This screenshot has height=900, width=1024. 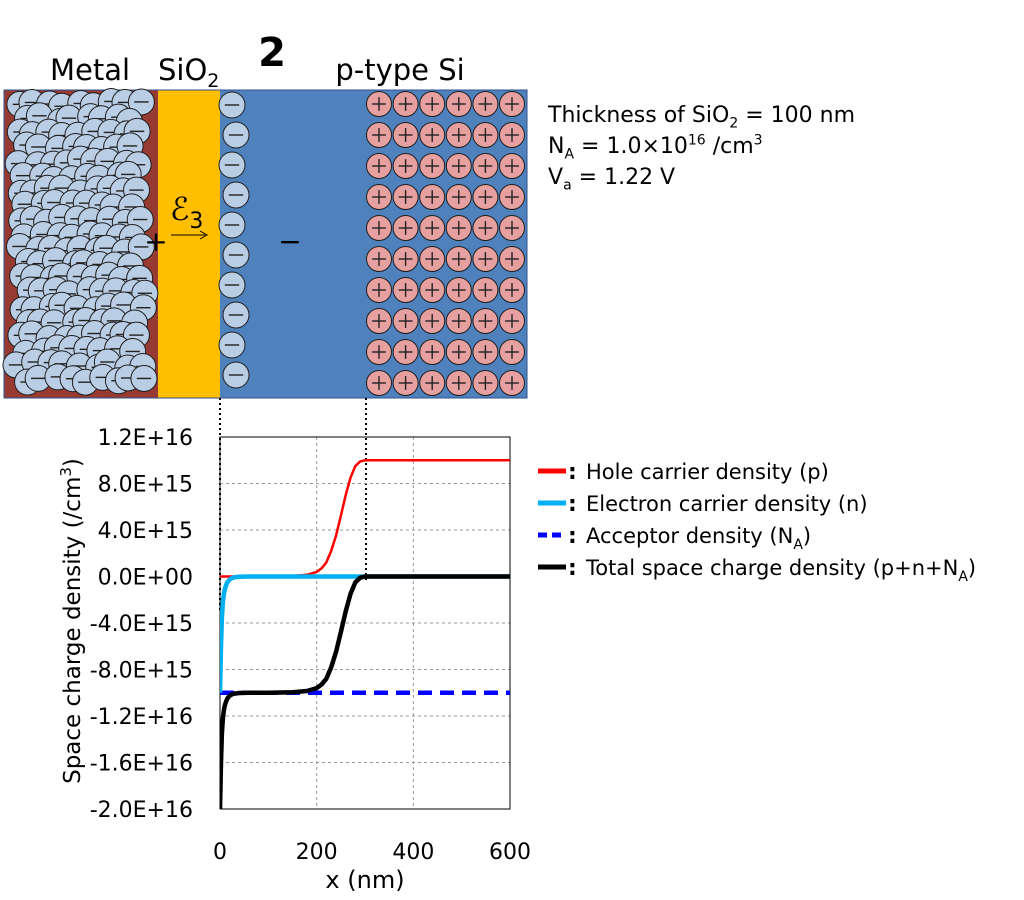 What do you see at coordinates (234, 240) in the screenshot?
I see `interface-electron-charges` at bounding box center [234, 240].